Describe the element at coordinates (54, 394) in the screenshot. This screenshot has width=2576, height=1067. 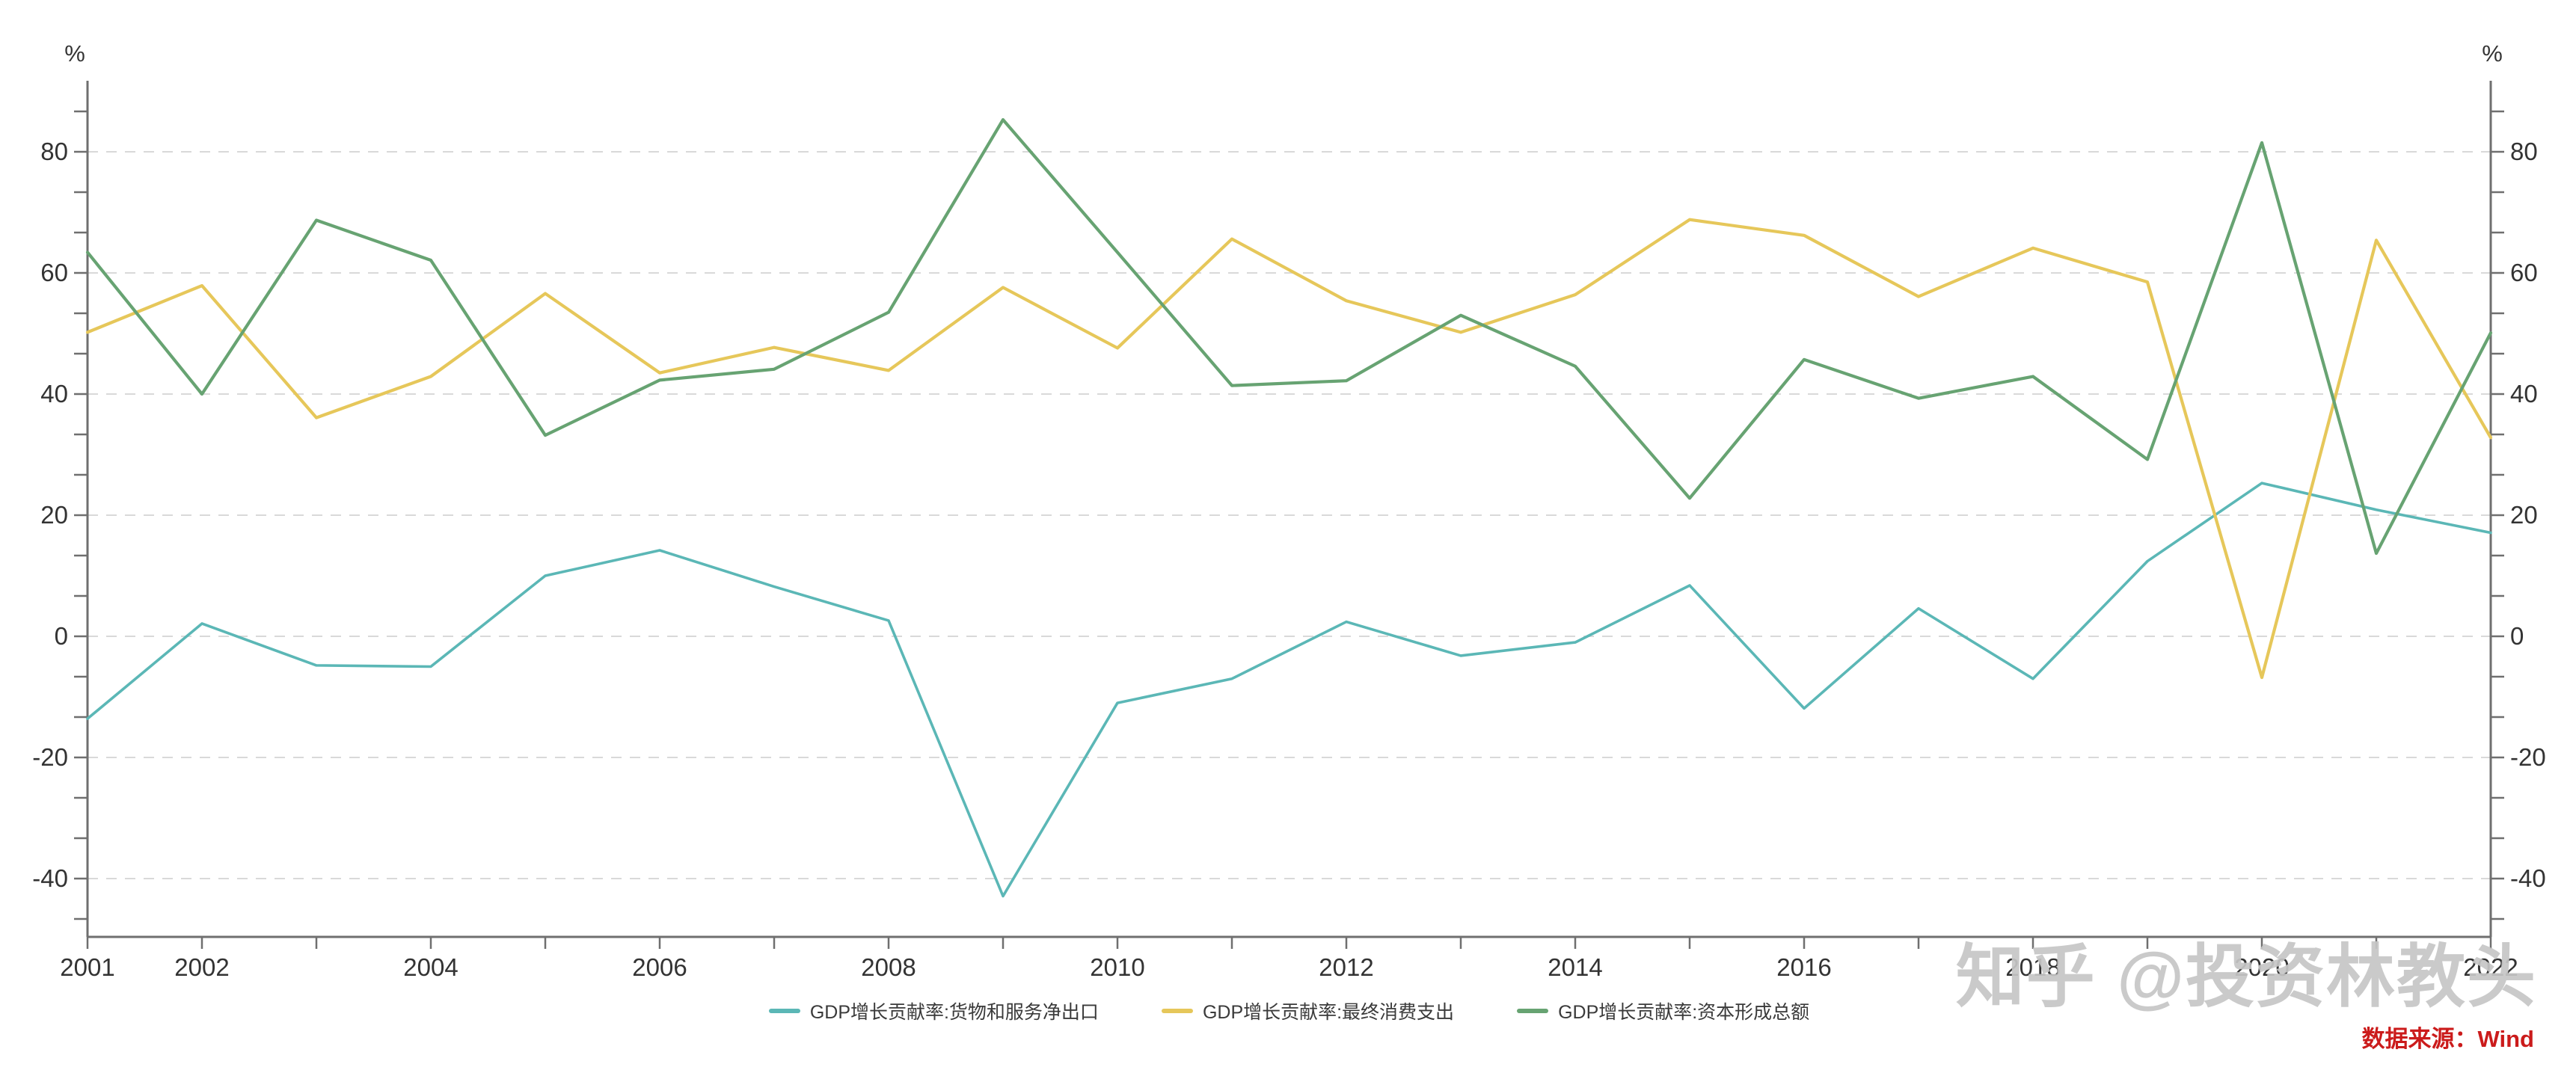
I see `y-axis-label-left-40: 40` at that location.